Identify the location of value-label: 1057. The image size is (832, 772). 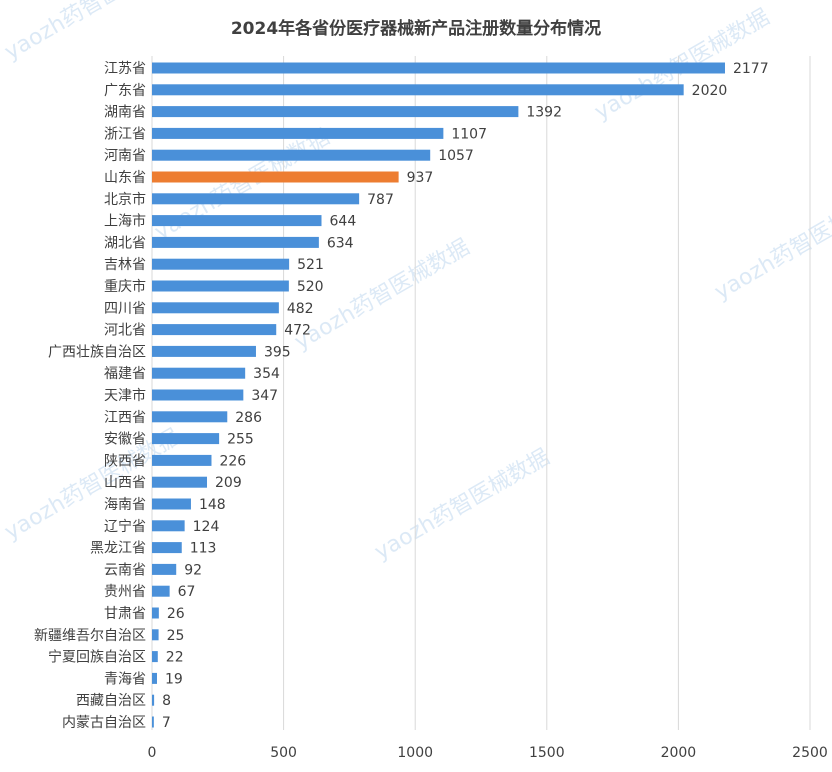
(456, 156).